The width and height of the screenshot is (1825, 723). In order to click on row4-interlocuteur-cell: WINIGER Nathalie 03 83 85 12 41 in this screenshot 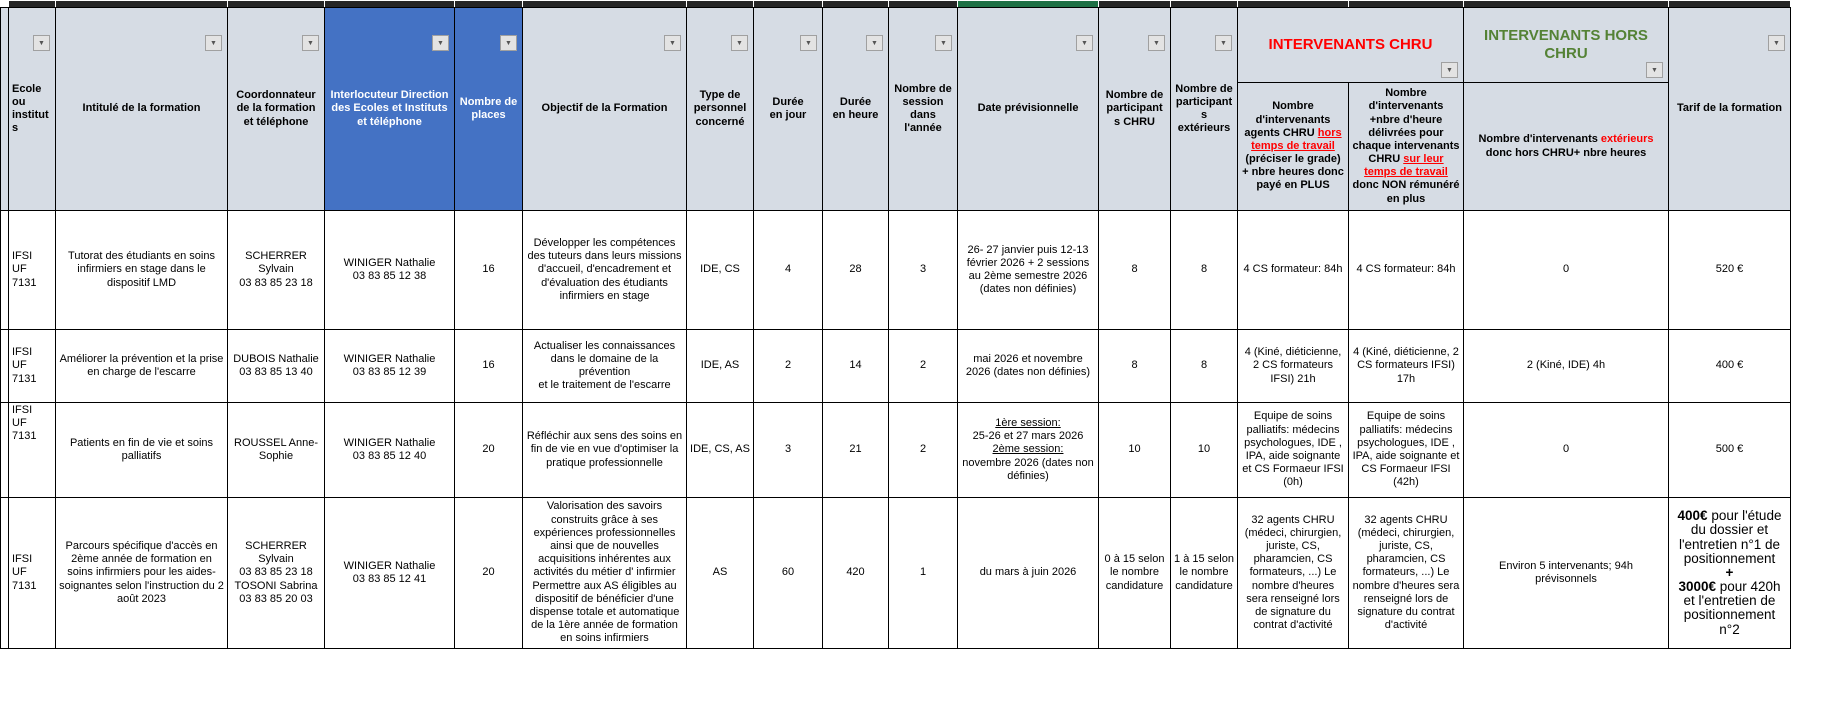, I will do `click(389, 573)`.